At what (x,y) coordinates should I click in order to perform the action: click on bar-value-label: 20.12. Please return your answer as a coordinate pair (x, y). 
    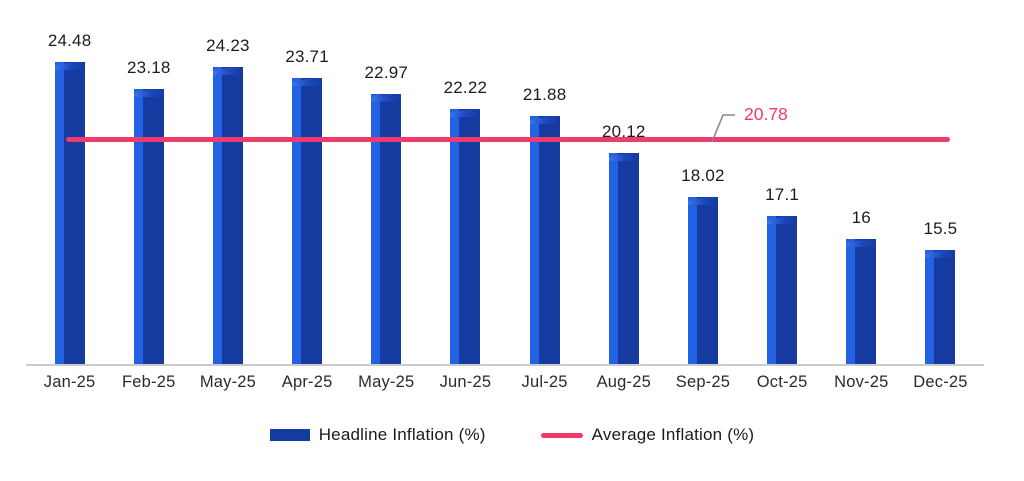
    Looking at the image, I should click on (624, 132).